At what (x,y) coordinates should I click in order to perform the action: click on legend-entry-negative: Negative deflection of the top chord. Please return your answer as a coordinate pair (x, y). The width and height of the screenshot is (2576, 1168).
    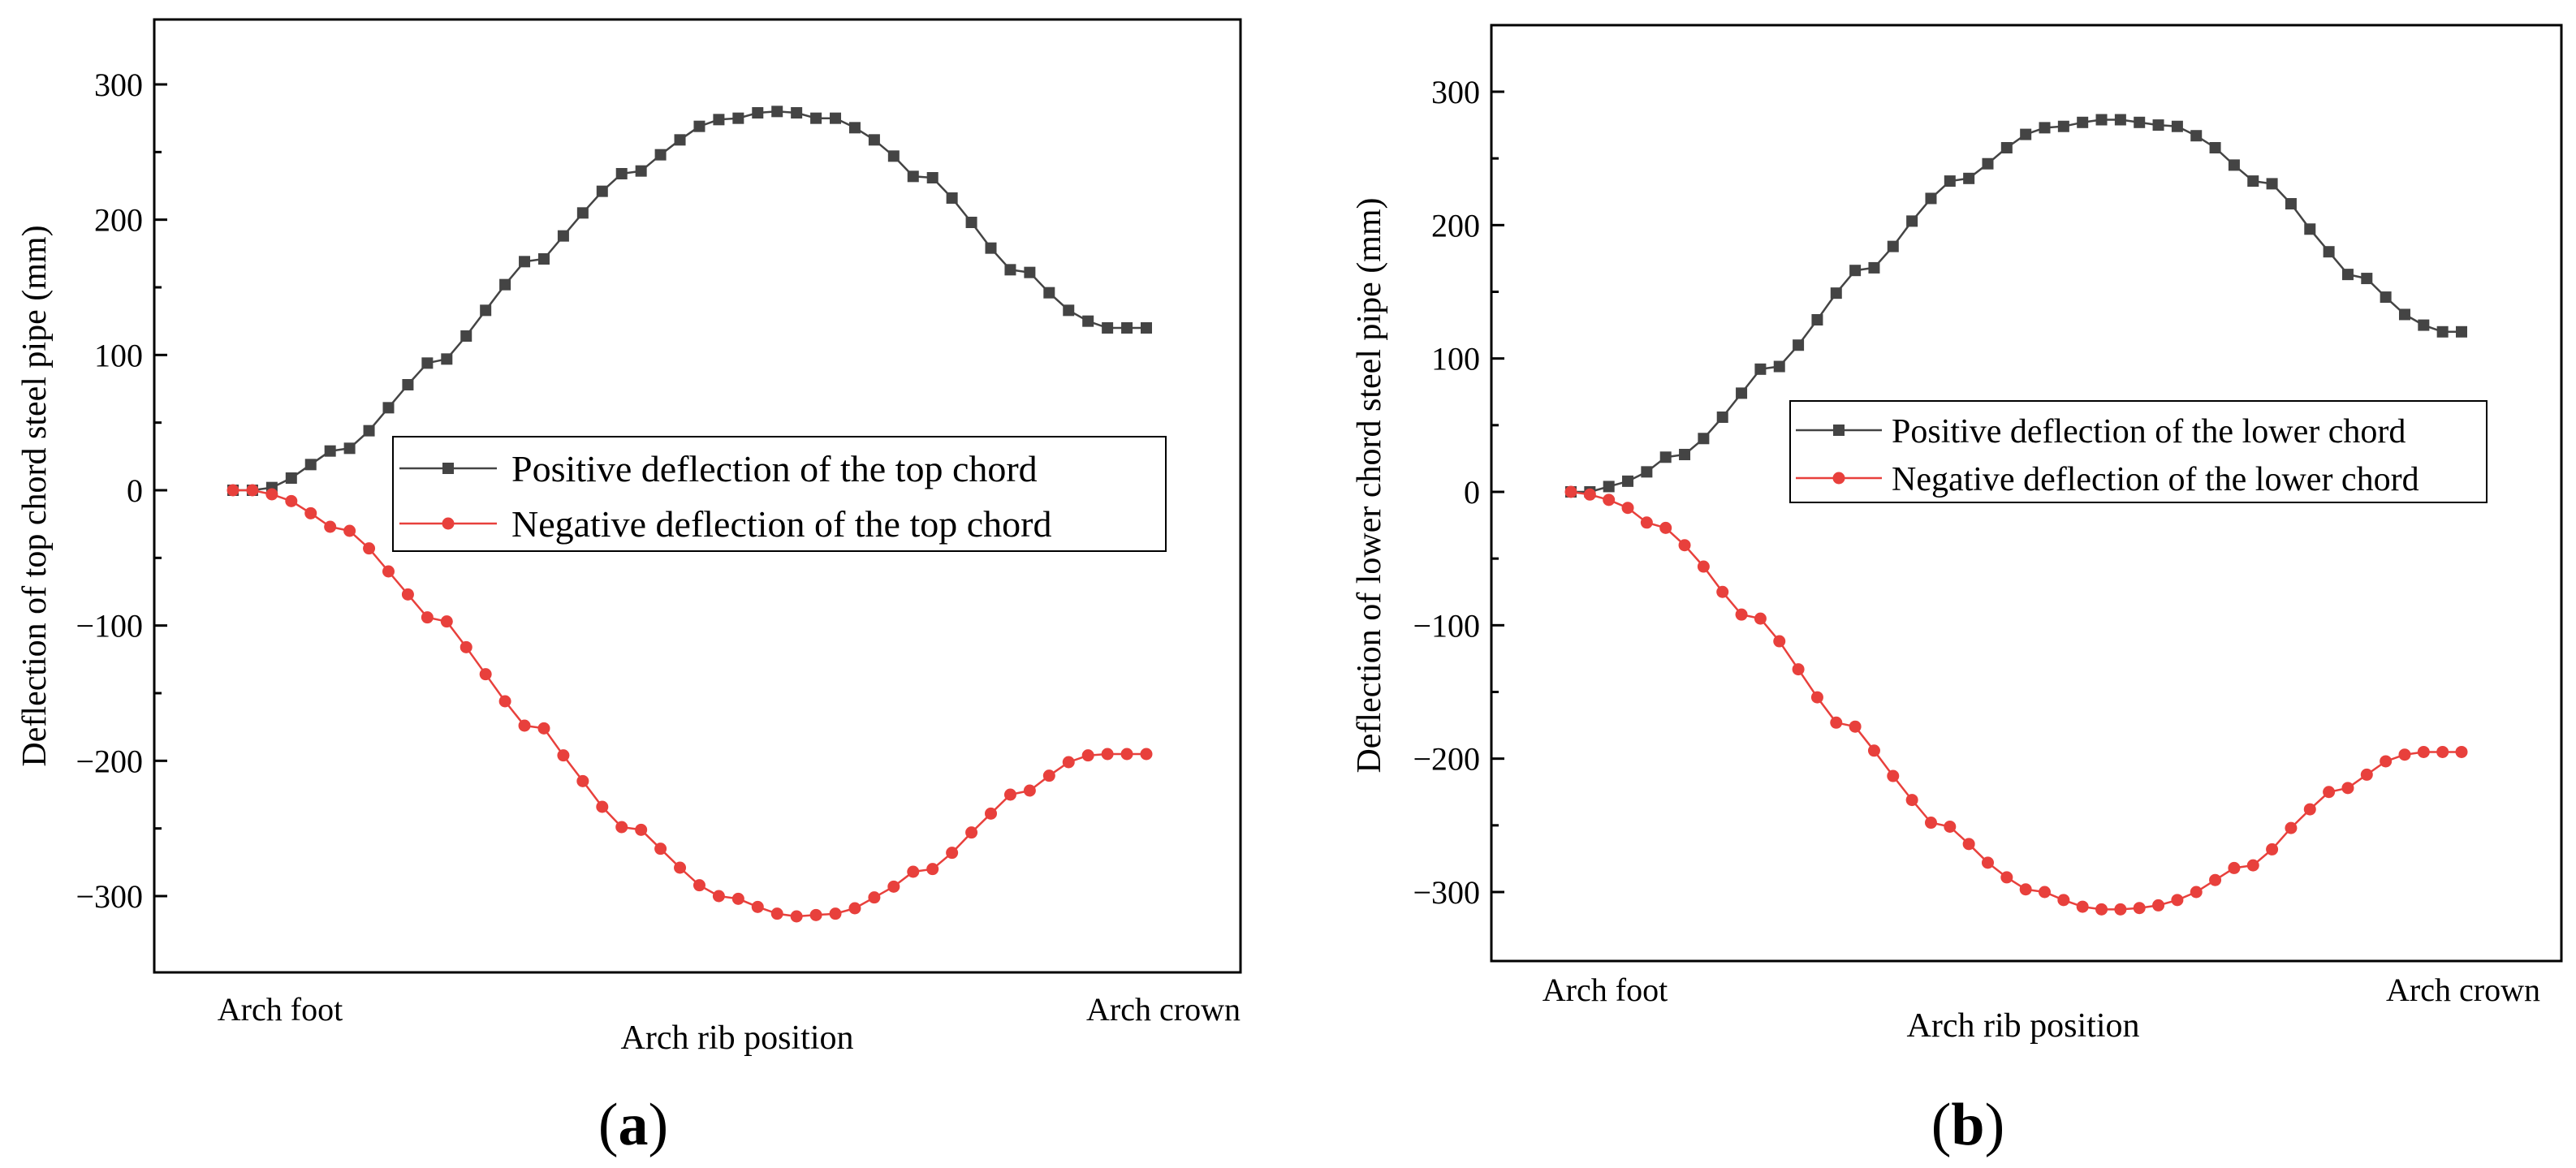
    Looking at the image, I should click on (725, 524).